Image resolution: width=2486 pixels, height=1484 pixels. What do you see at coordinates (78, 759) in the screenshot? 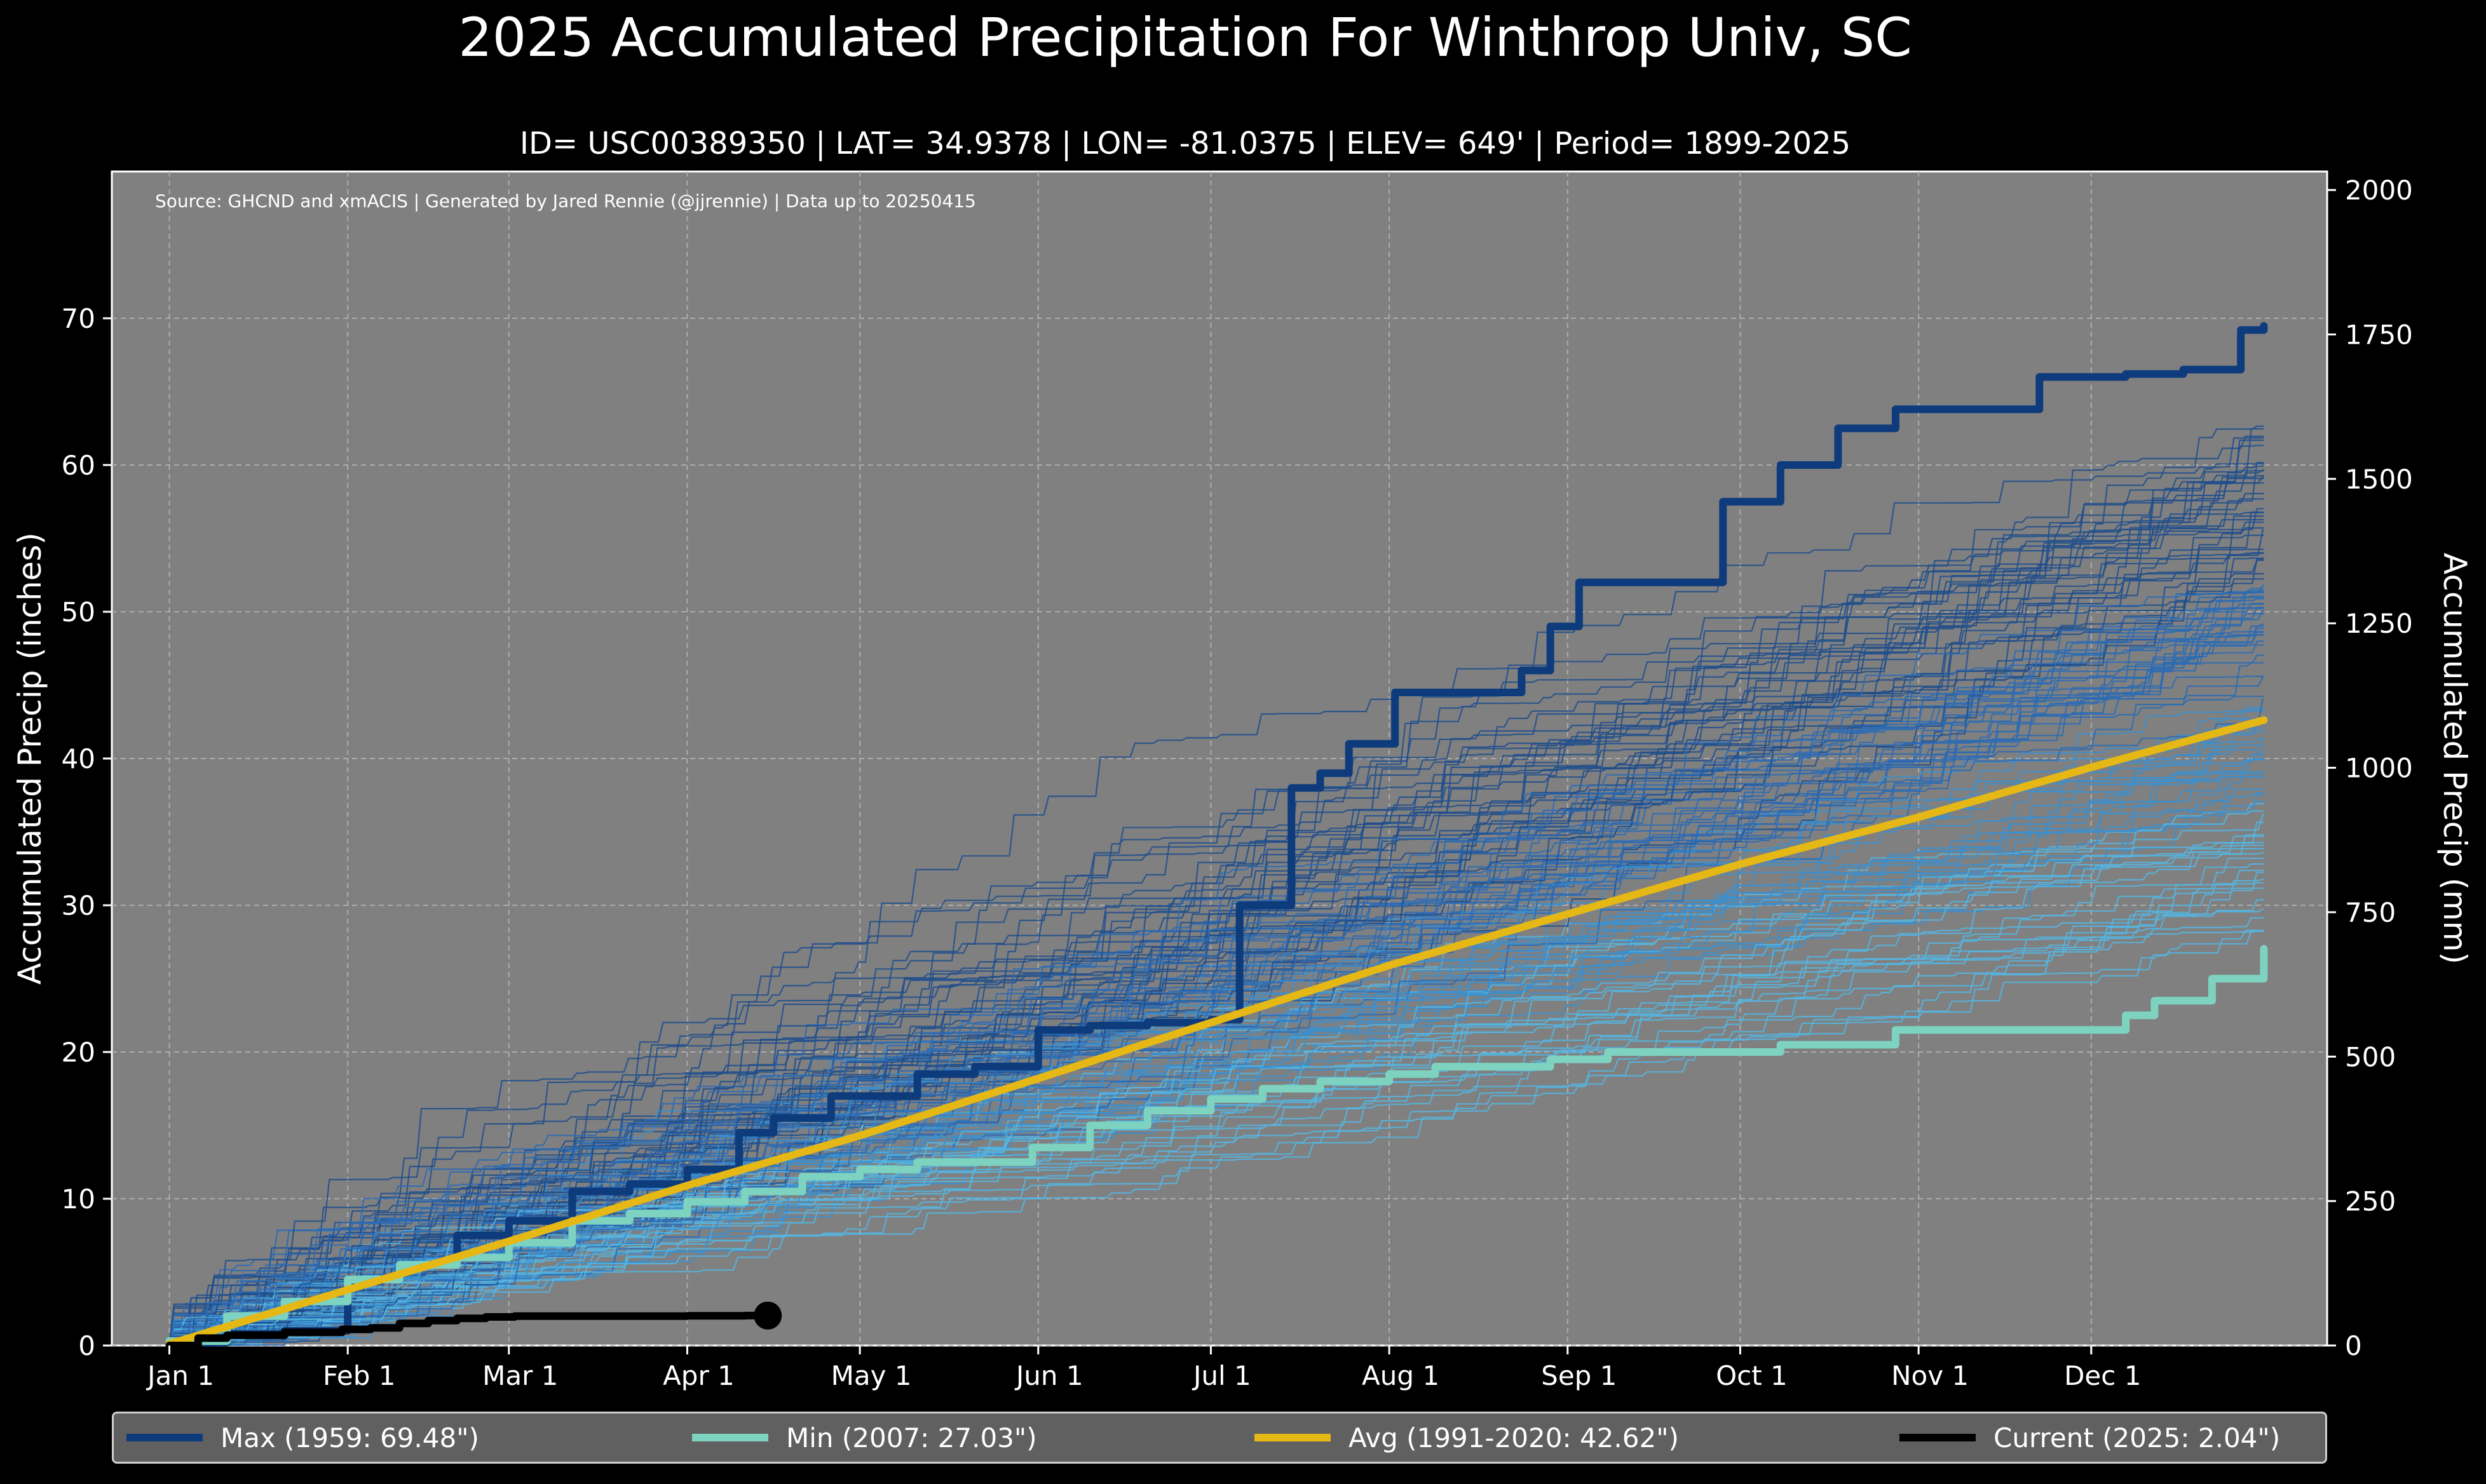
I see `y-tick-label: 40` at bounding box center [78, 759].